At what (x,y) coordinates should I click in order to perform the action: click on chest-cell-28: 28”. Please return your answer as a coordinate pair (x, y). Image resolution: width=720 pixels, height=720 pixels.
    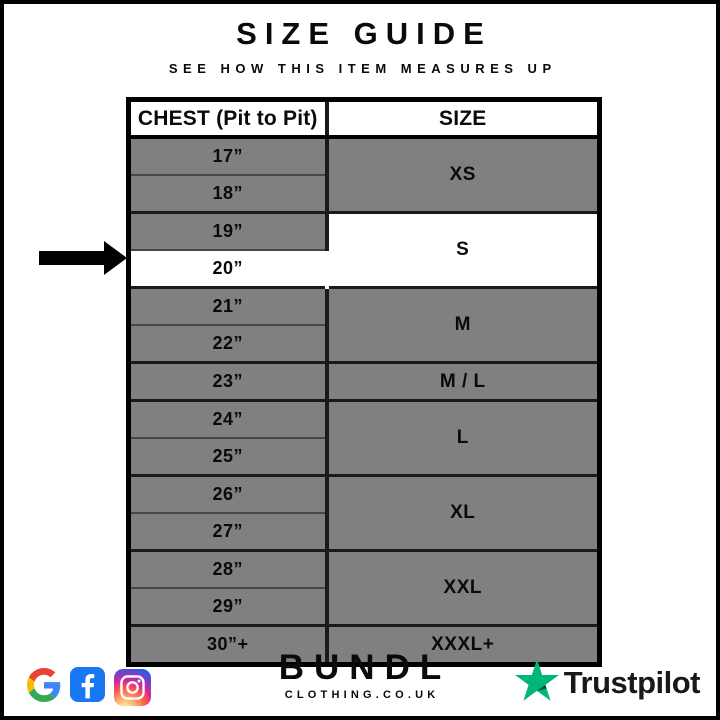
    Looking at the image, I should click on (228, 568).